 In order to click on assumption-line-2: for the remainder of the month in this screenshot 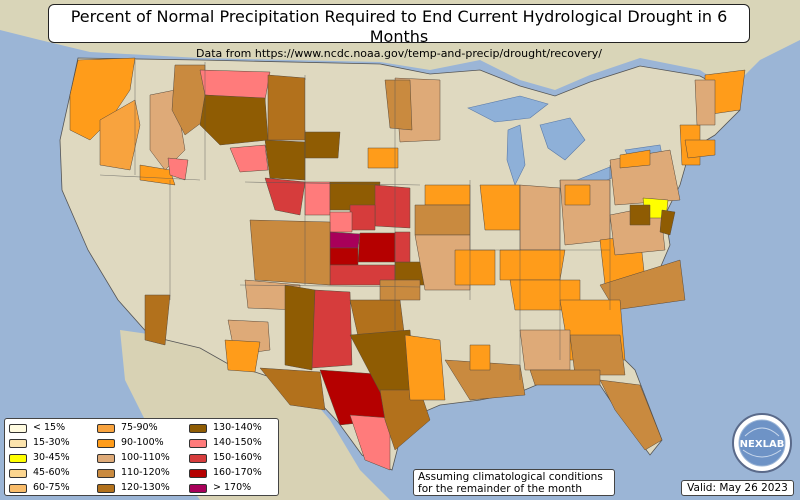, I will do `click(500, 489)`.